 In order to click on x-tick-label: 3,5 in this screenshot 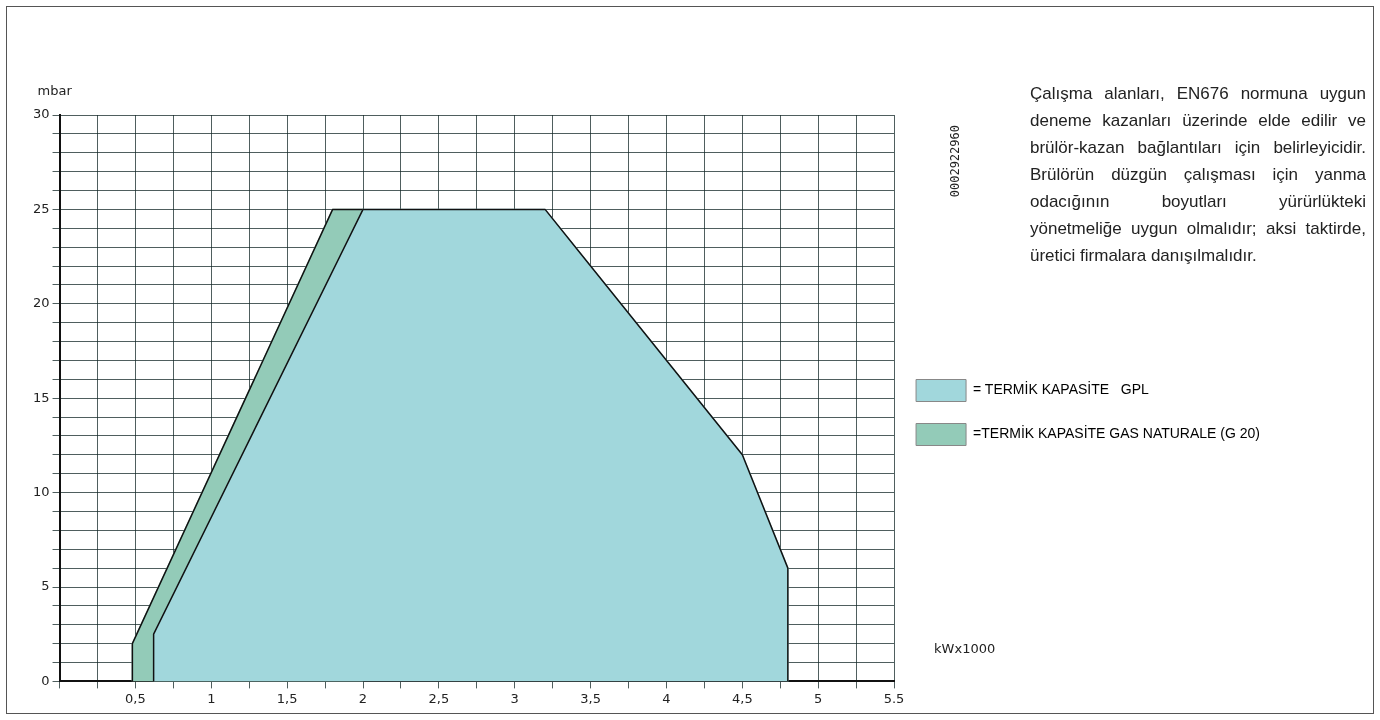, I will do `click(590, 698)`.